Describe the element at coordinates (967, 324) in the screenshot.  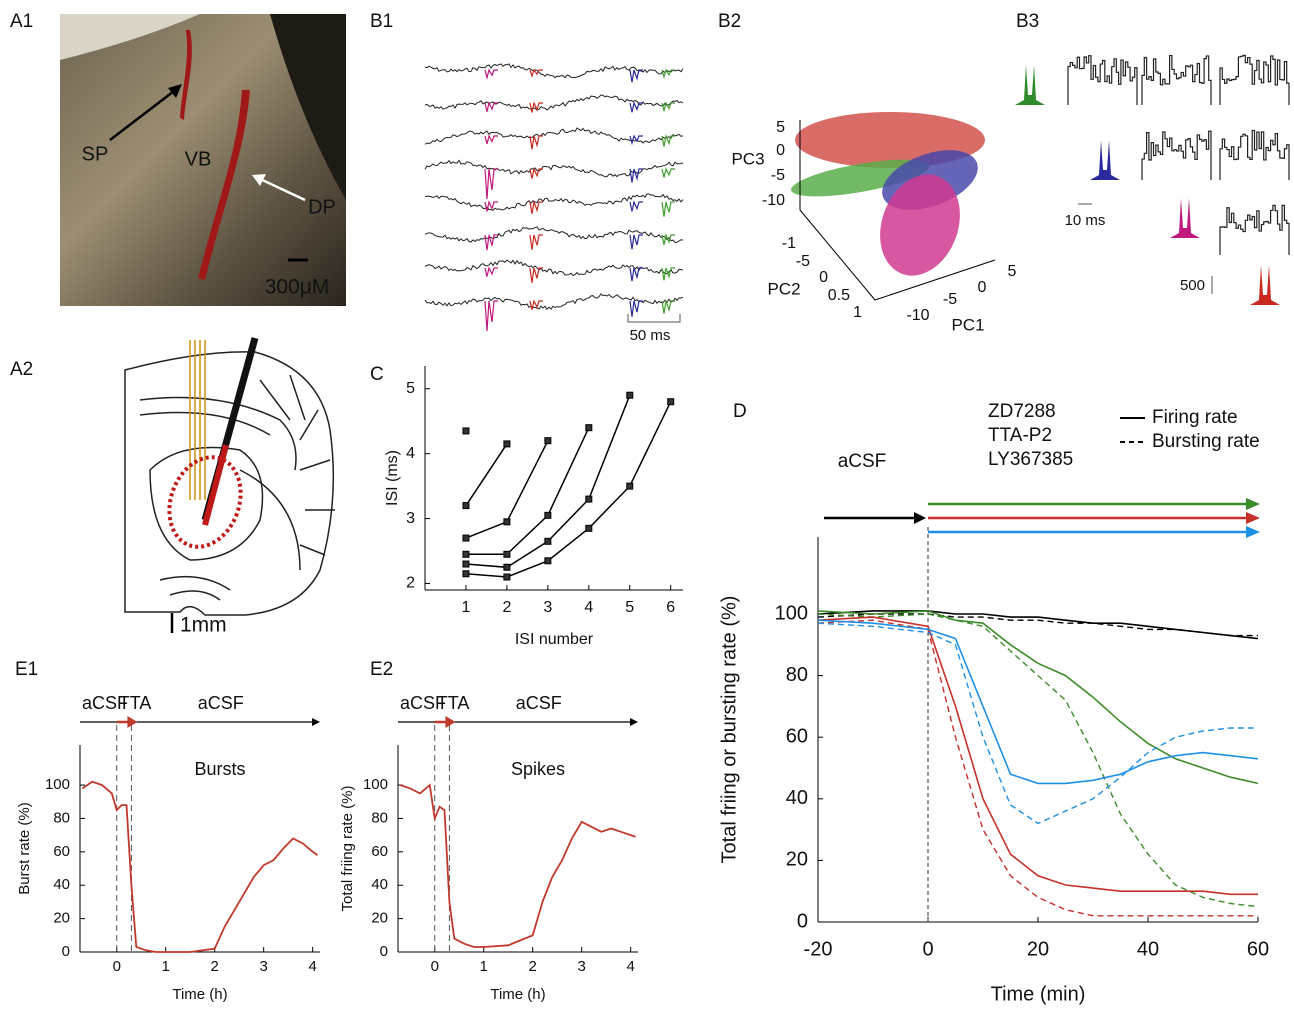
I see `axis-label: PC1` at that location.